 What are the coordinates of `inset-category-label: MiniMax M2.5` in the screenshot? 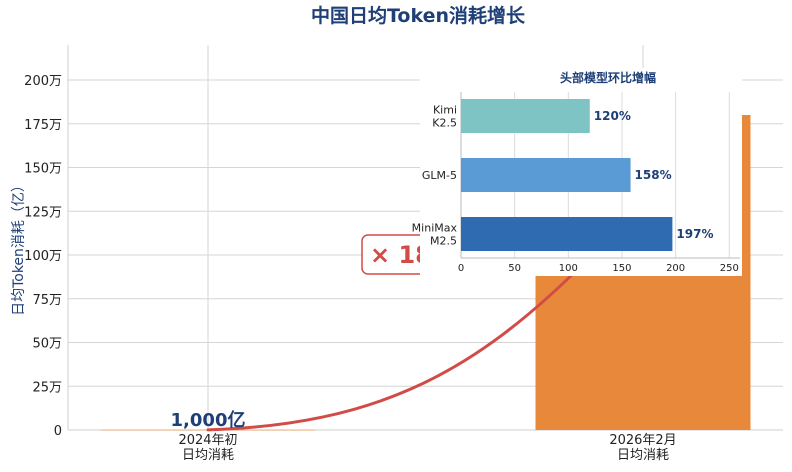 It's located at (435, 235).